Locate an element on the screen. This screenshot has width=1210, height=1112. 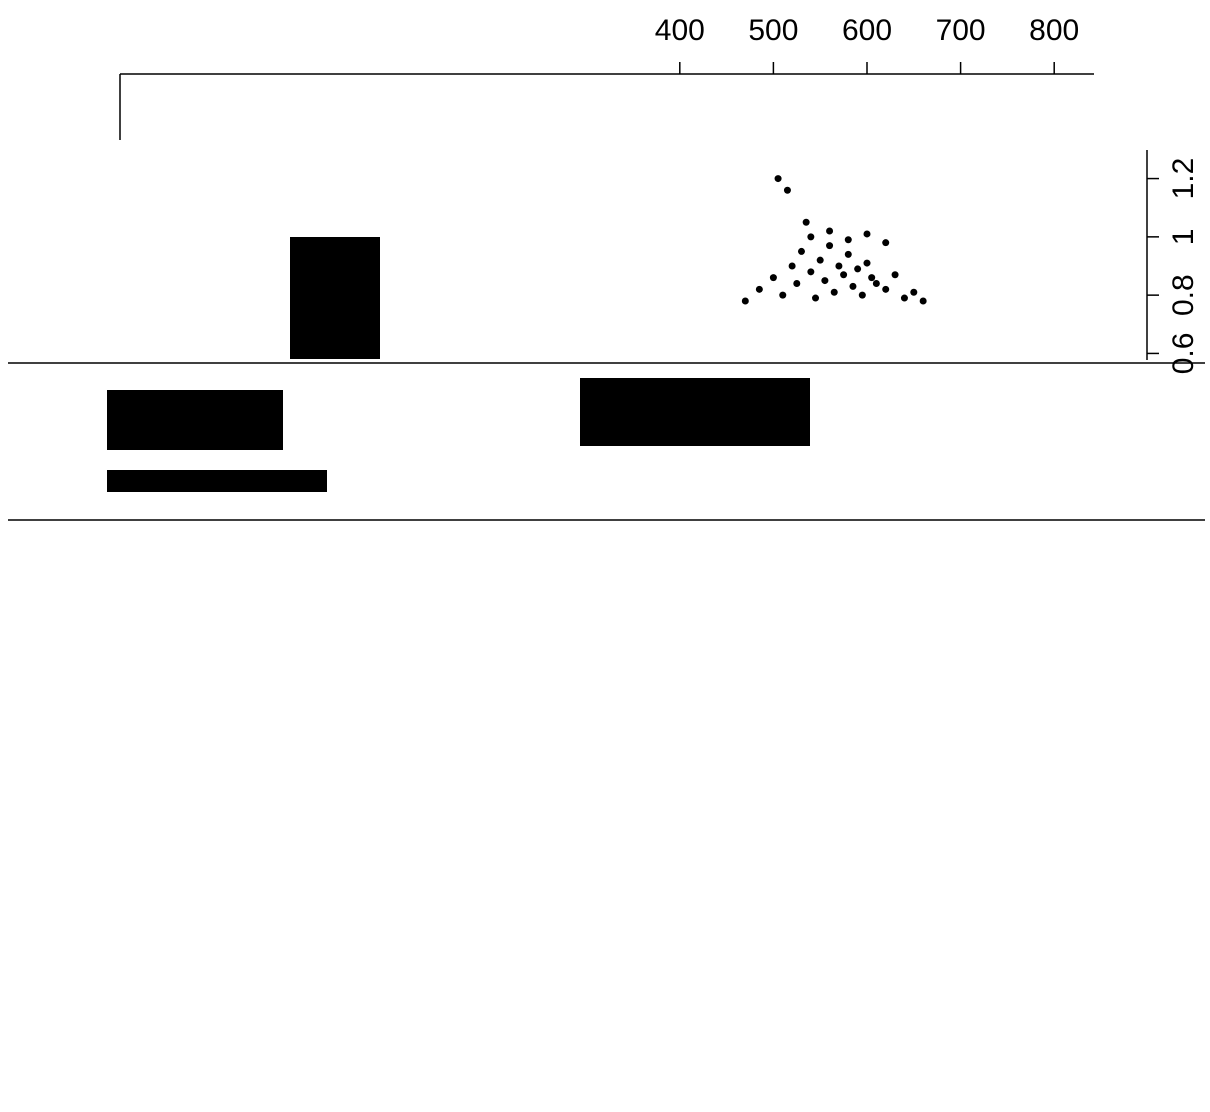
y-tick-label: 0.8 is located at coordinates (1183, 295).